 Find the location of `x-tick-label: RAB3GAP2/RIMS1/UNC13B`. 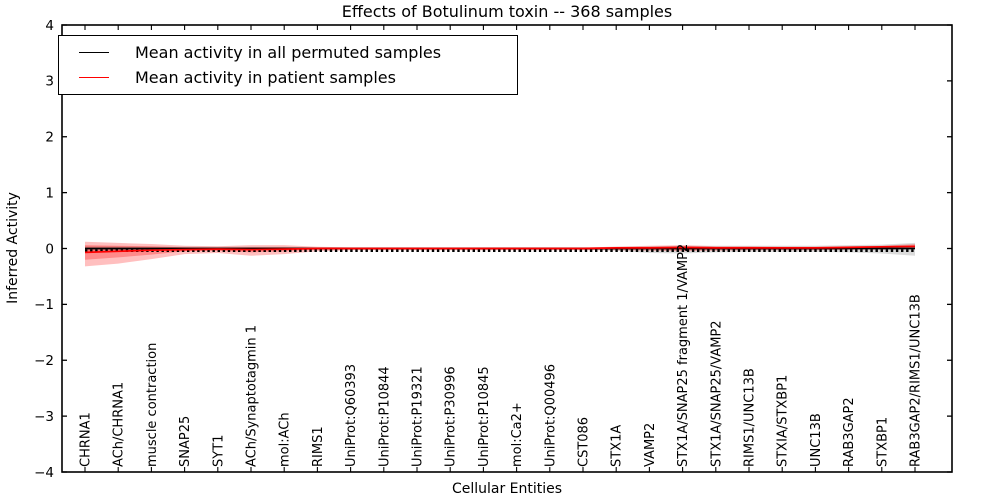

x-tick-label: RAB3GAP2/RIMS1/UNC13B is located at coordinates (916, 380).